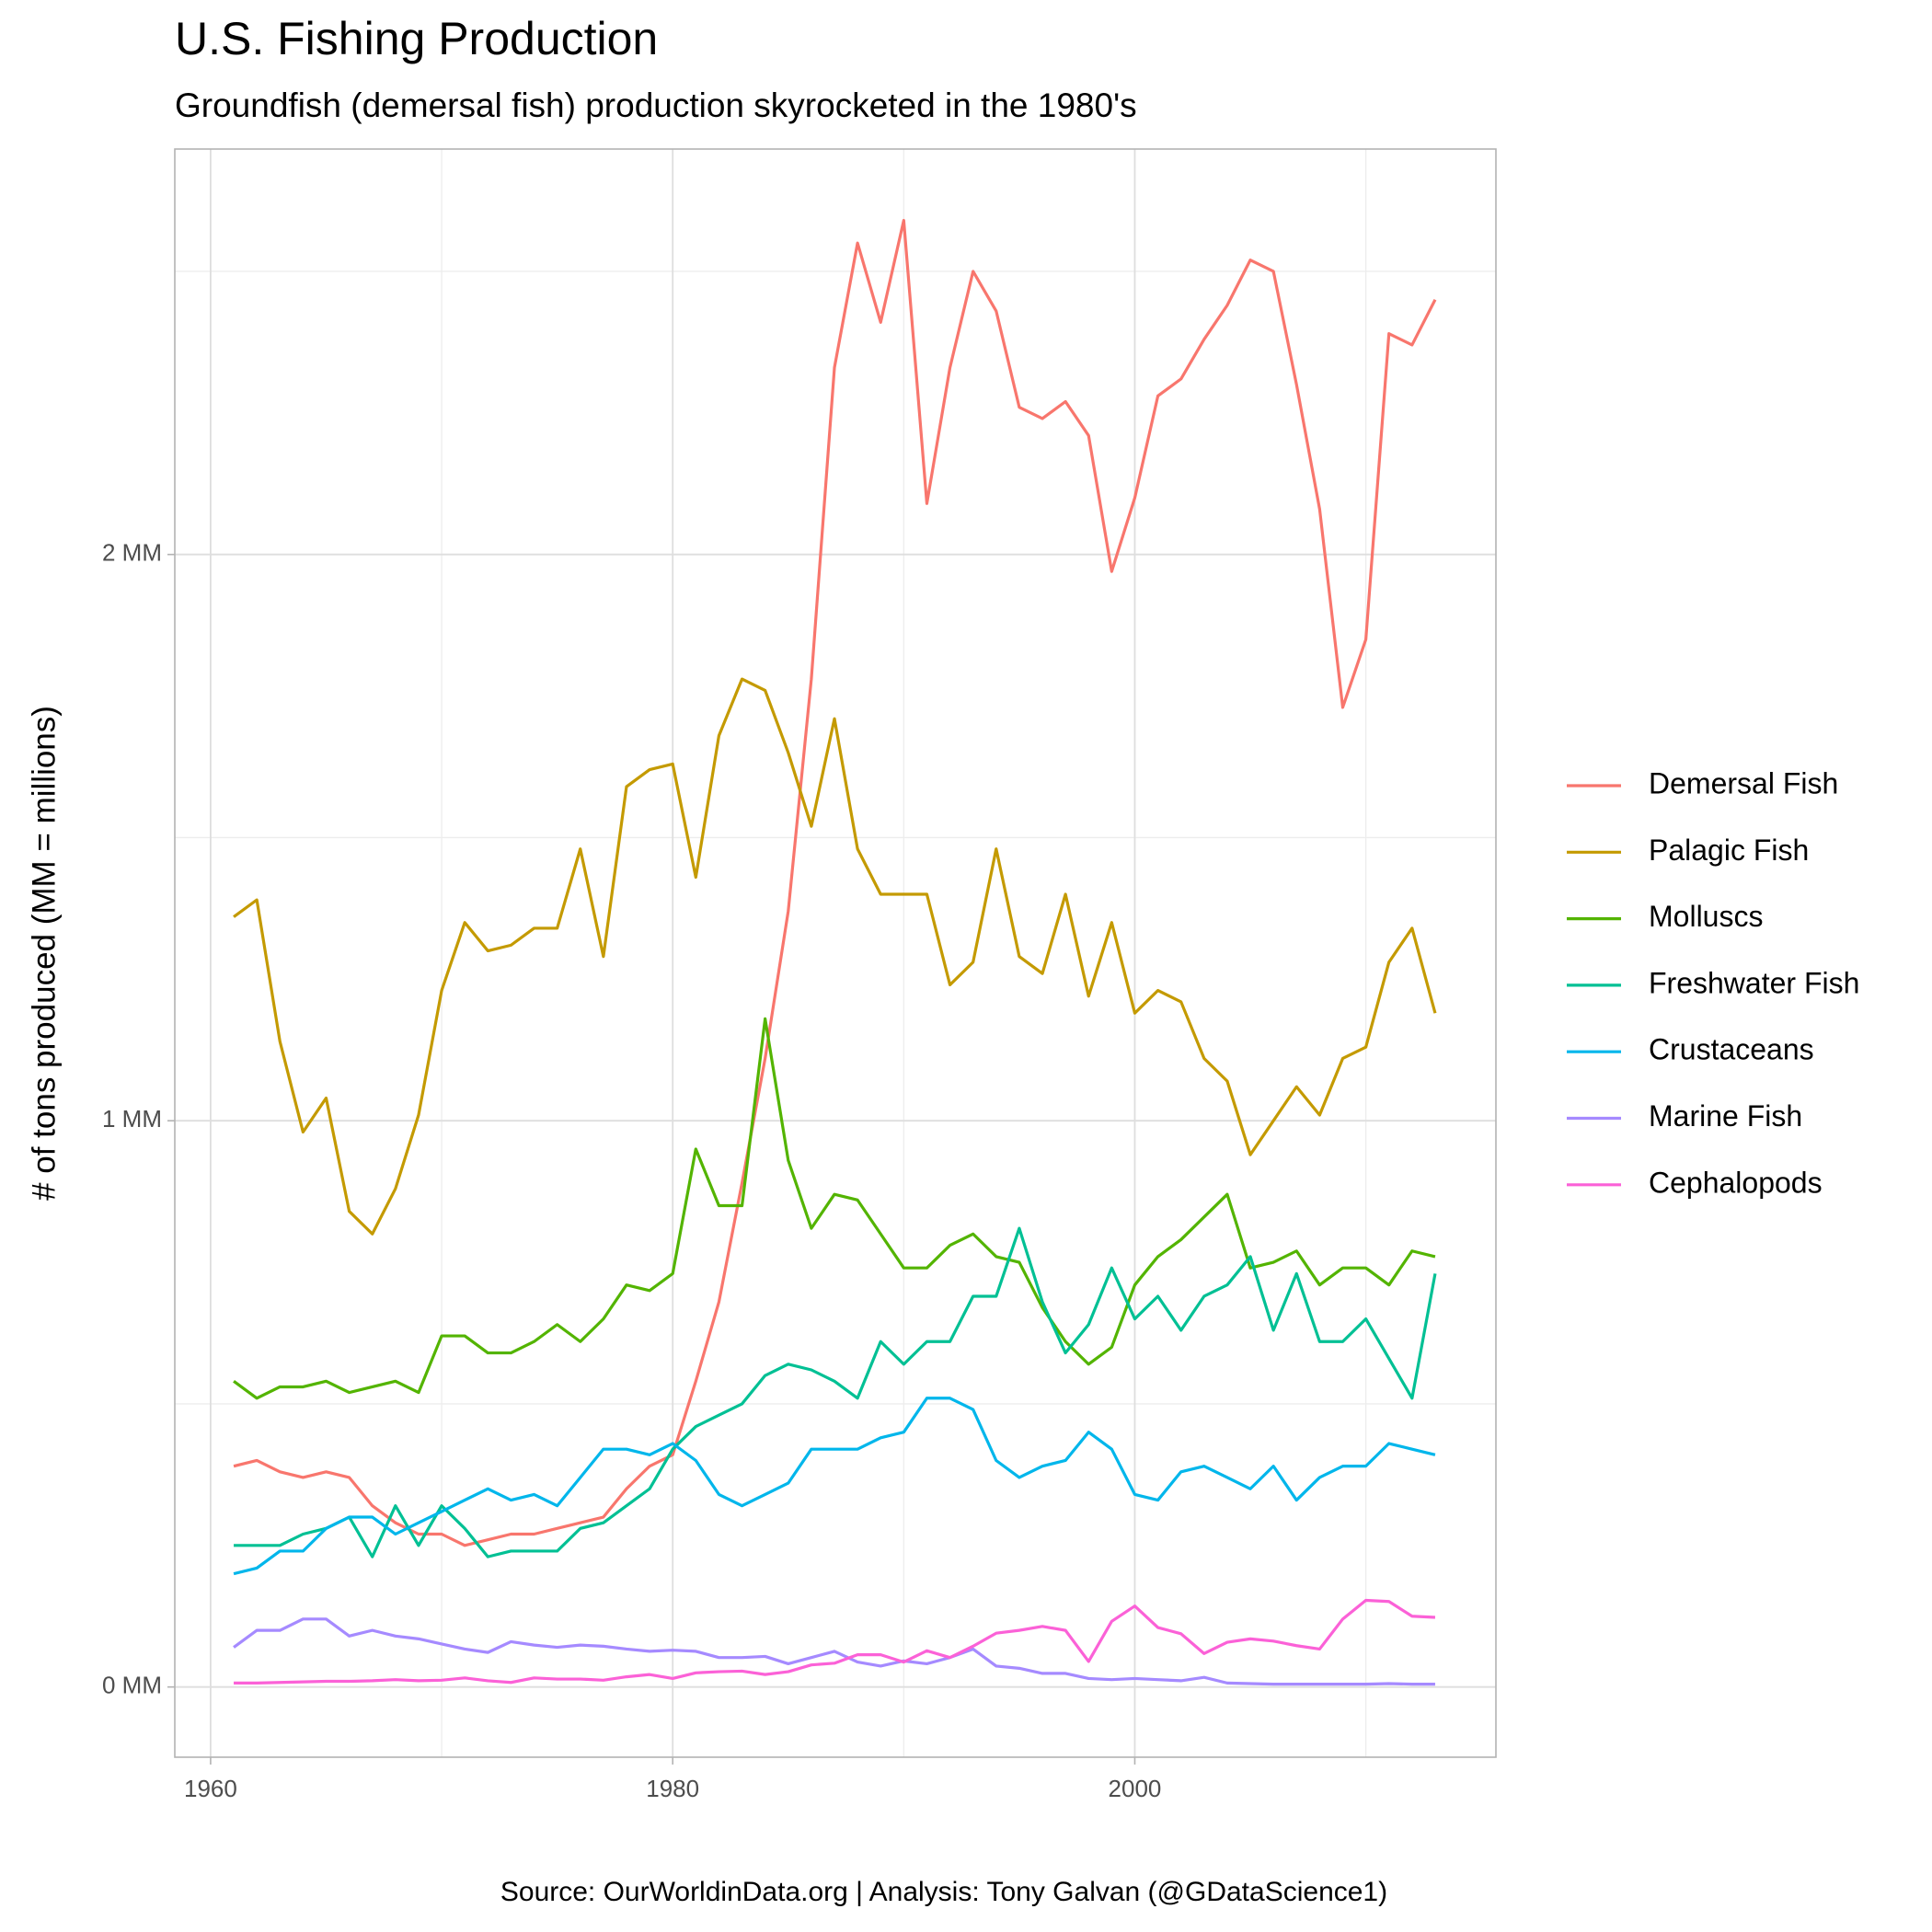 This screenshot has width=1932, height=1932. What do you see at coordinates (416, 38) in the screenshot?
I see `chart-title: U.S. Fishing Production` at bounding box center [416, 38].